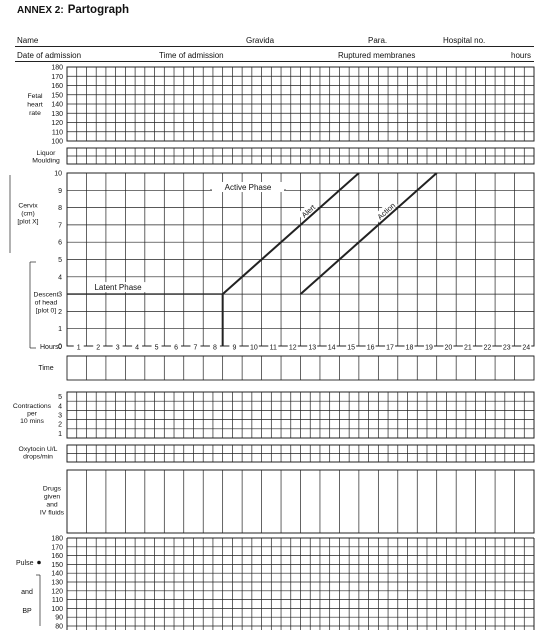 This screenshot has height=630, width=544. Describe the element at coordinates (118, 287) in the screenshot. I see `latent-phase-label: Latent Phase` at that location.